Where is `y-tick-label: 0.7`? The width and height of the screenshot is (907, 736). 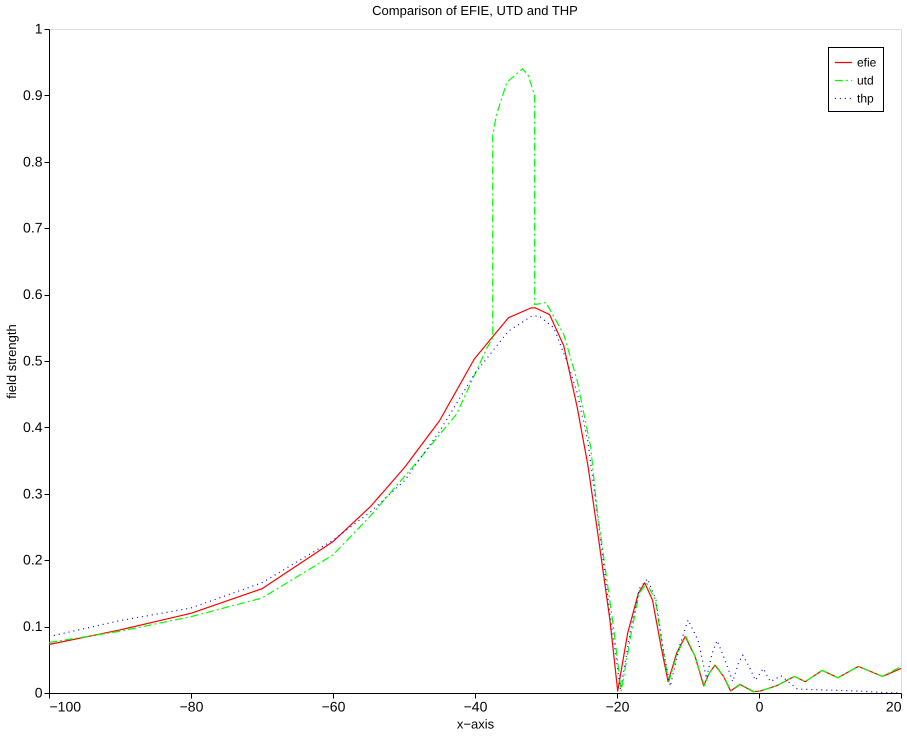
y-tick-label: 0.7 is located at coordinates (33, 228).